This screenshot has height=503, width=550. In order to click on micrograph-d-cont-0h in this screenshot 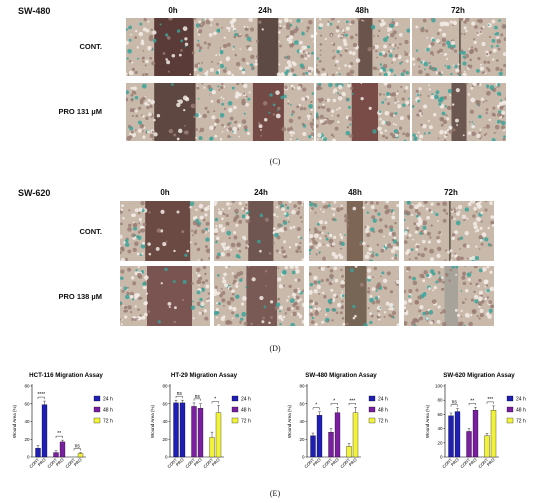, I will do `click(165, 231)`.